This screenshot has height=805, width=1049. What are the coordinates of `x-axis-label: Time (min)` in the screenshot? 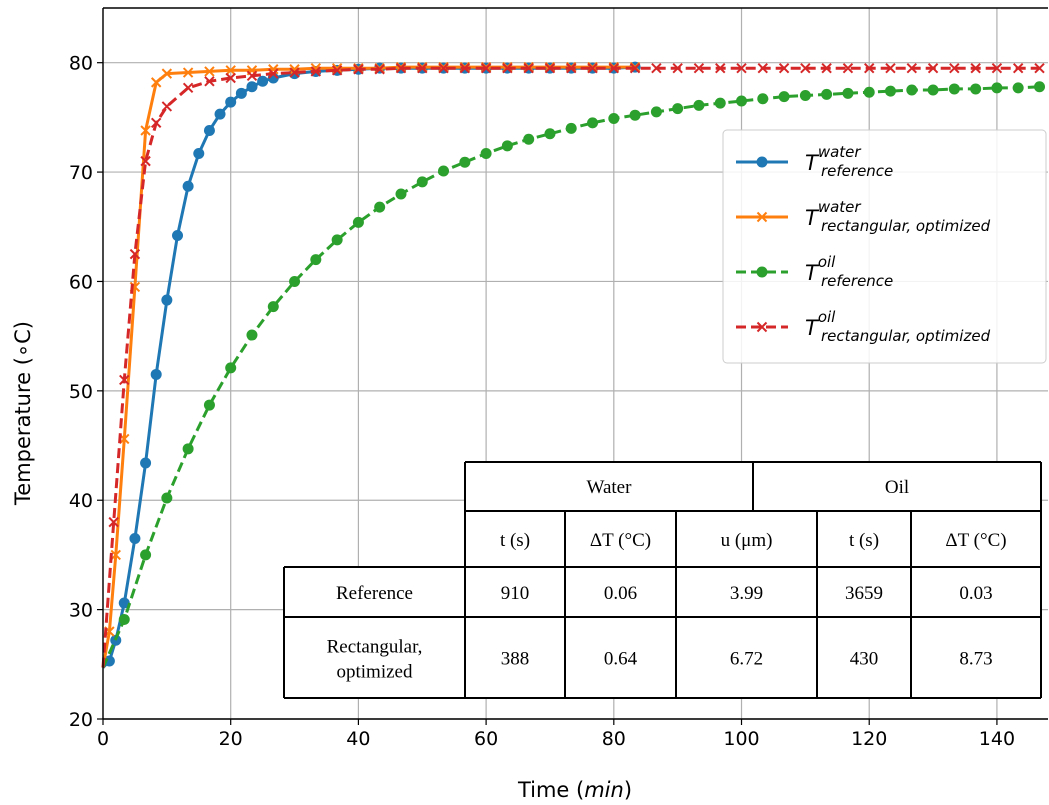 It's located at (574, 790).